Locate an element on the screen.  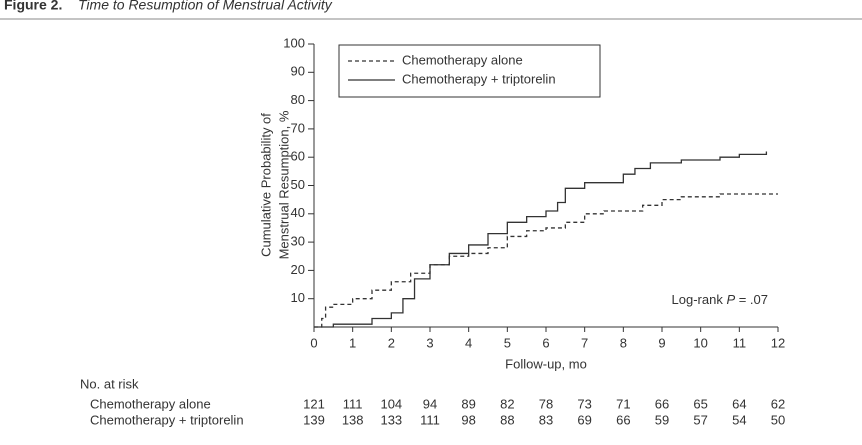
risk-value: 78 is located at coordinates (546, 403).